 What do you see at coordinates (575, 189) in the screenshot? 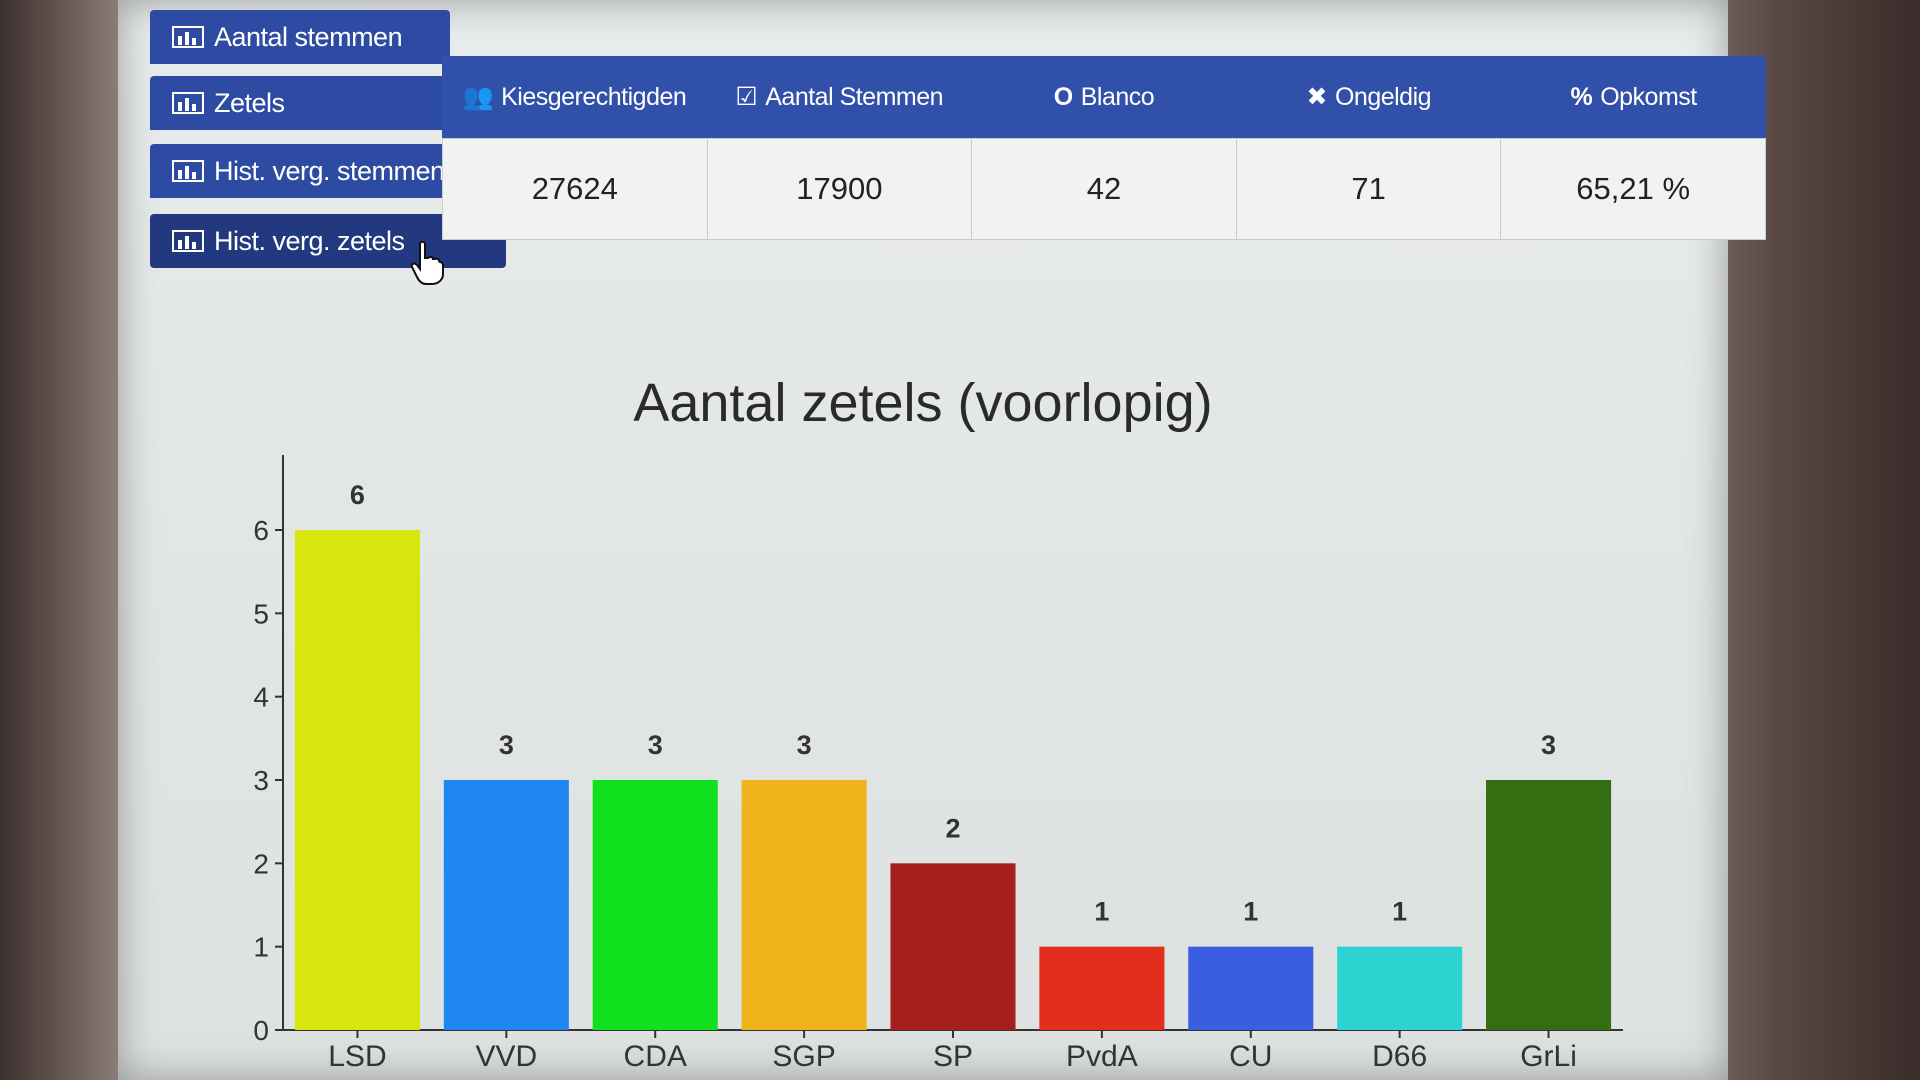
I see `value-kiesgerechtigden: 27624` at bounding box center [575, 189].